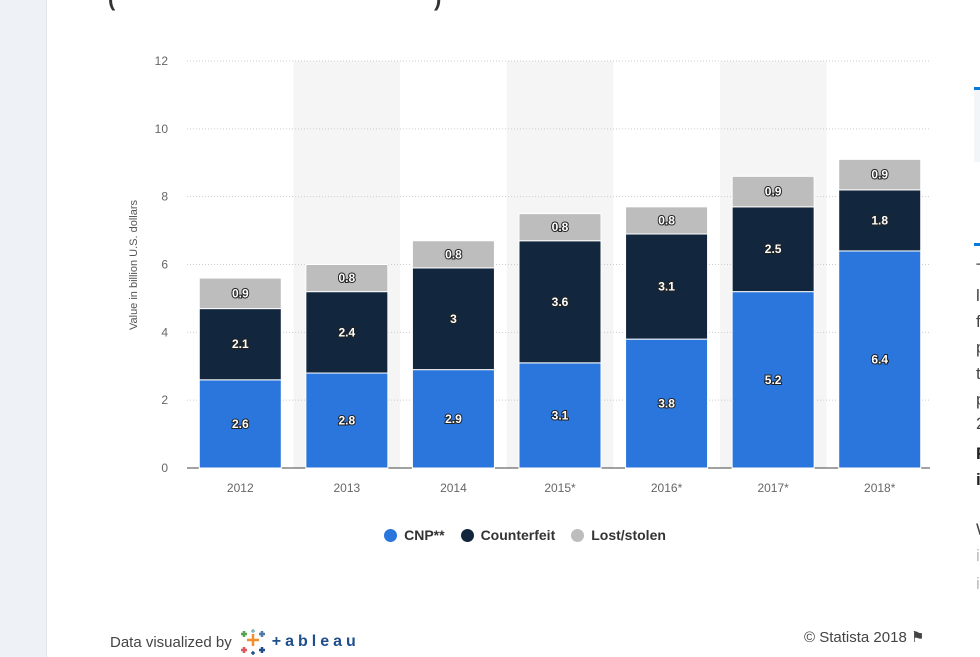 The width and height of the screenshot is (980, 657). What do you see at coordinates (424, 535) in the screenshot?
I see `legend-label: CNP**` at bounding box center [424, 535].